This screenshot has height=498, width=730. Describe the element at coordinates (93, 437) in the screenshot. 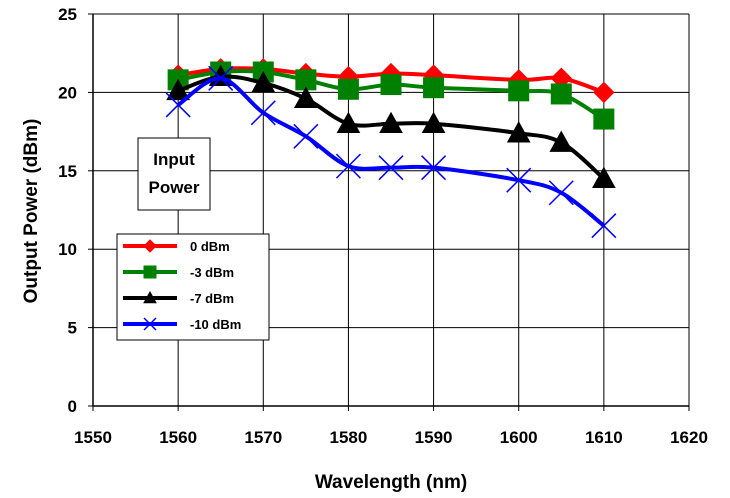

I see `x-tick-label: 1550` at that location.